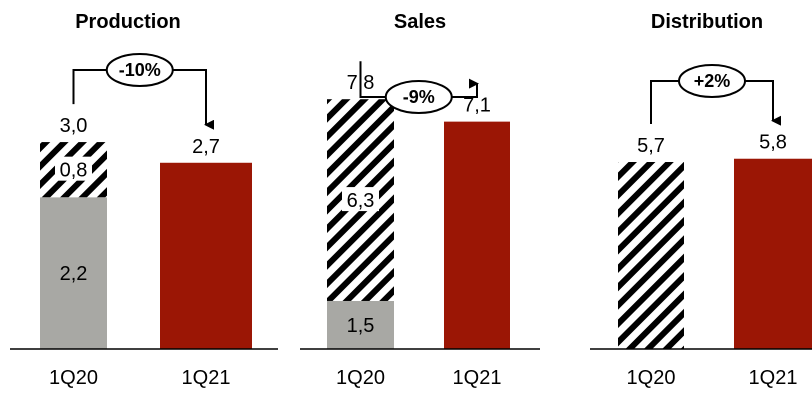  I want to click on panel-title: Distribution, so click(707, 22).